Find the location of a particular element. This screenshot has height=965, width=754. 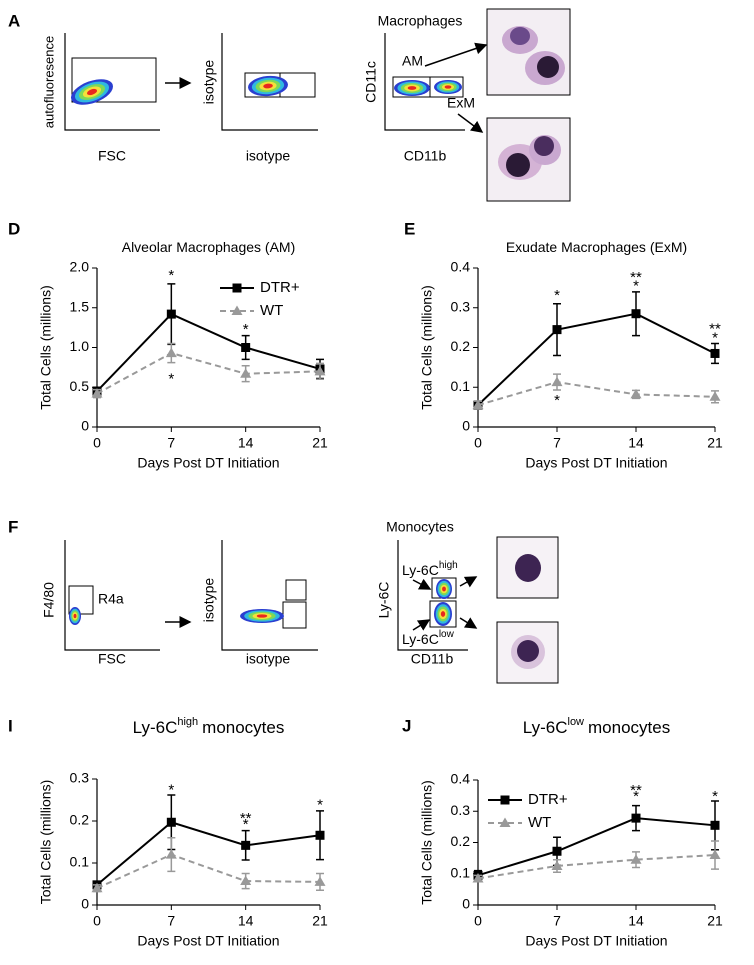

y-axis-label: F4/80 is located at coordinates (49, 600).